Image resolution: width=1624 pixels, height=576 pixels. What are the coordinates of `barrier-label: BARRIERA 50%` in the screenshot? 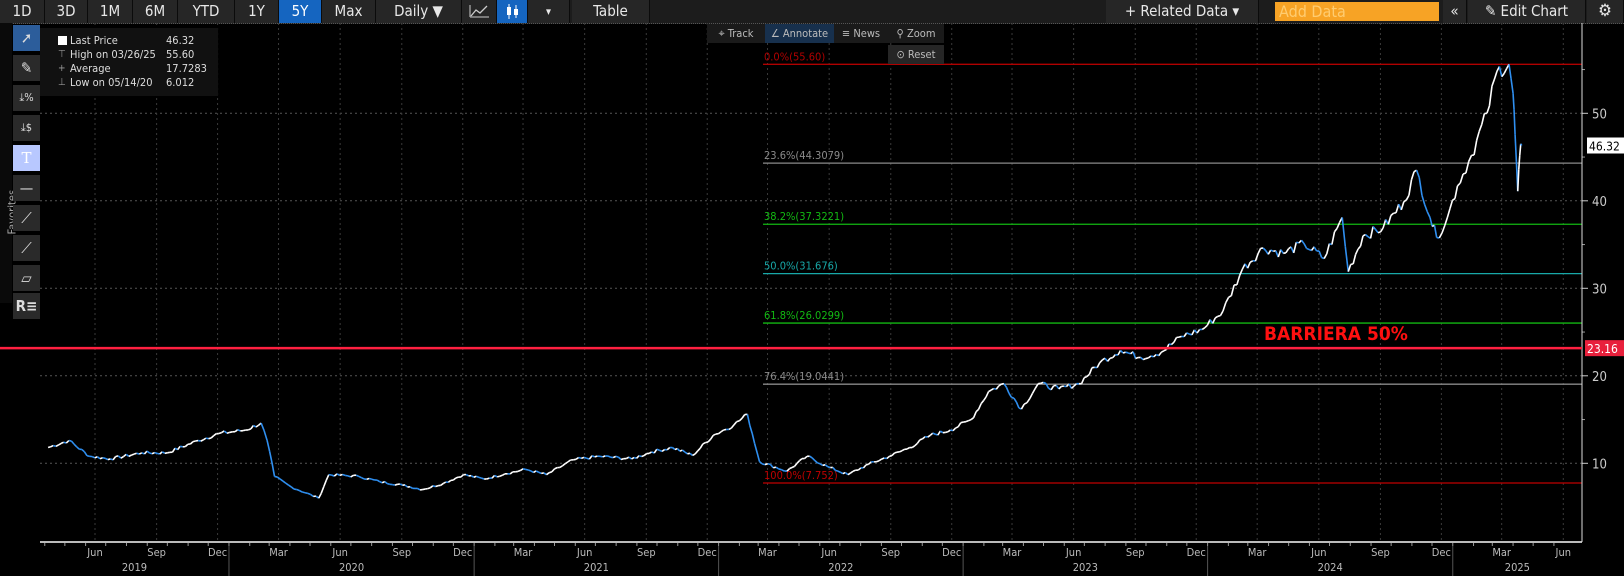 It's located at (1336, 334).